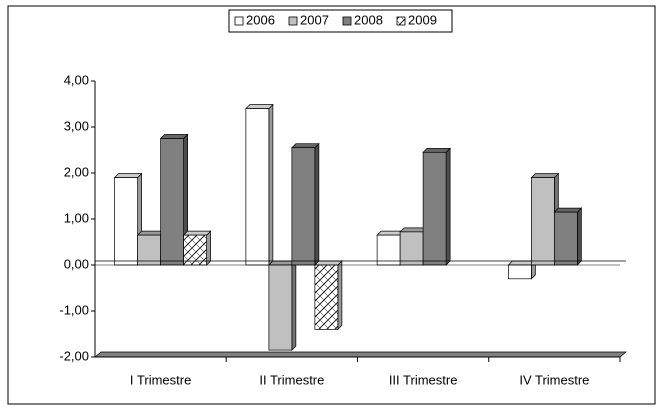  Describe the element at coordinates (76, 217) in the screenshot. I see `y-tick-label: 1,00` at that location.